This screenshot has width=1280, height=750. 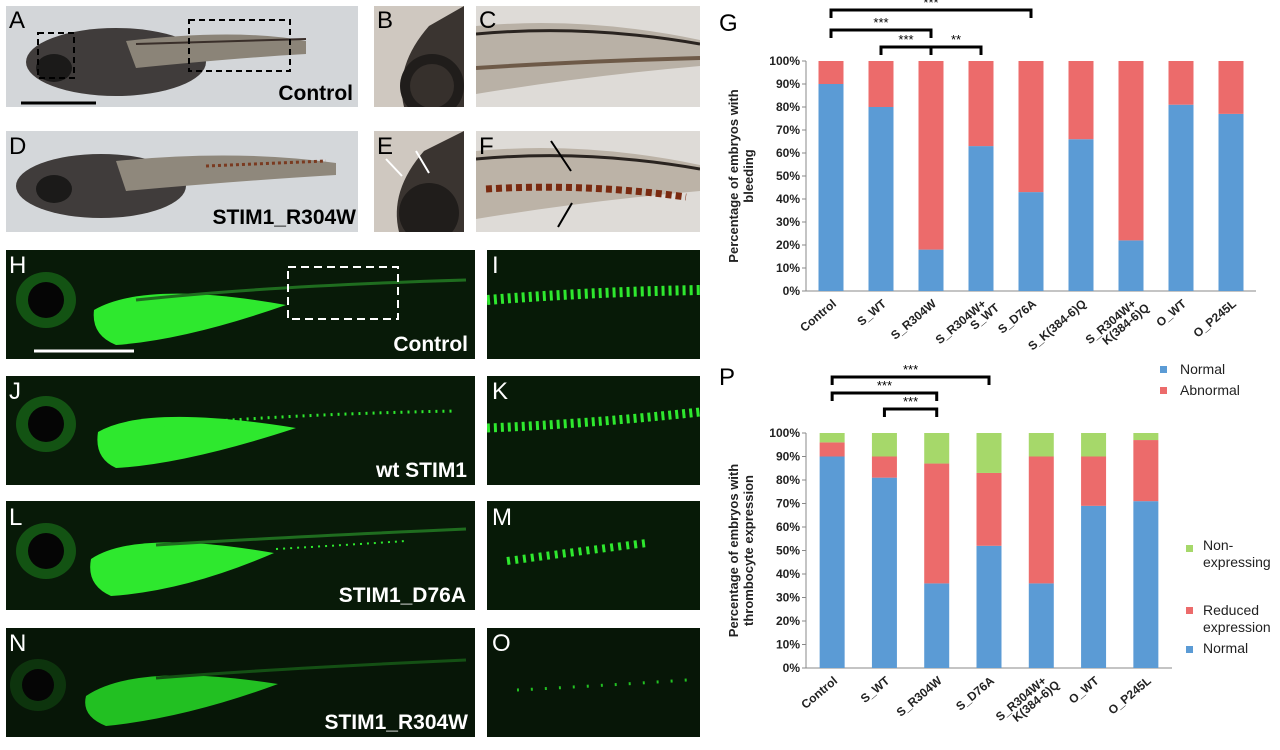 I want to click on y-axis-label: thrombocyte expression, so click(x=748, y=550).